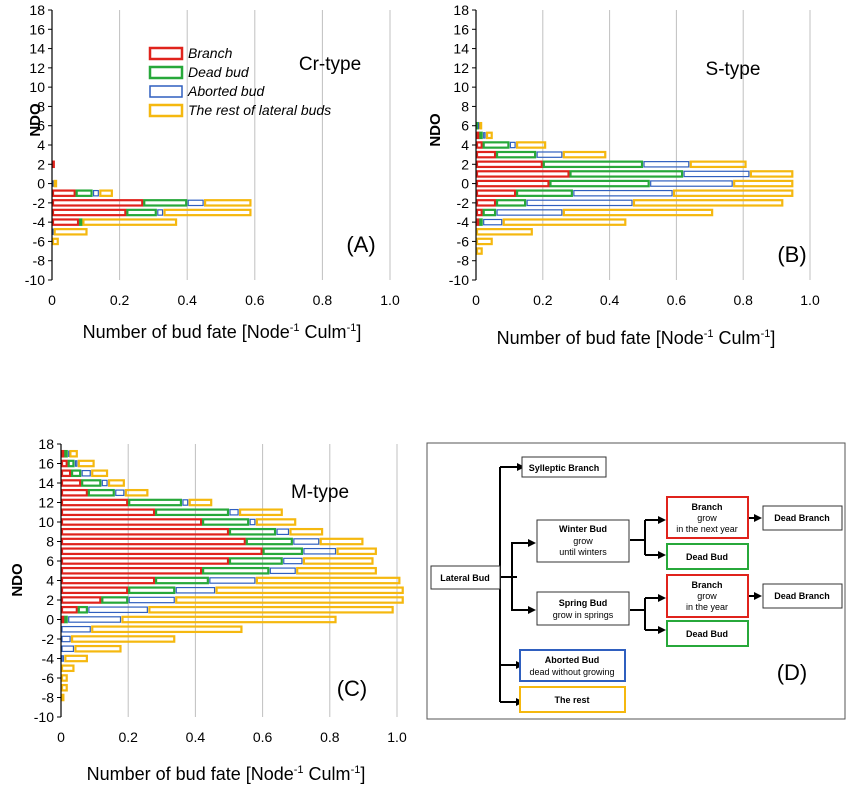  I want to click on panel-c-grid, so click(262, 580).